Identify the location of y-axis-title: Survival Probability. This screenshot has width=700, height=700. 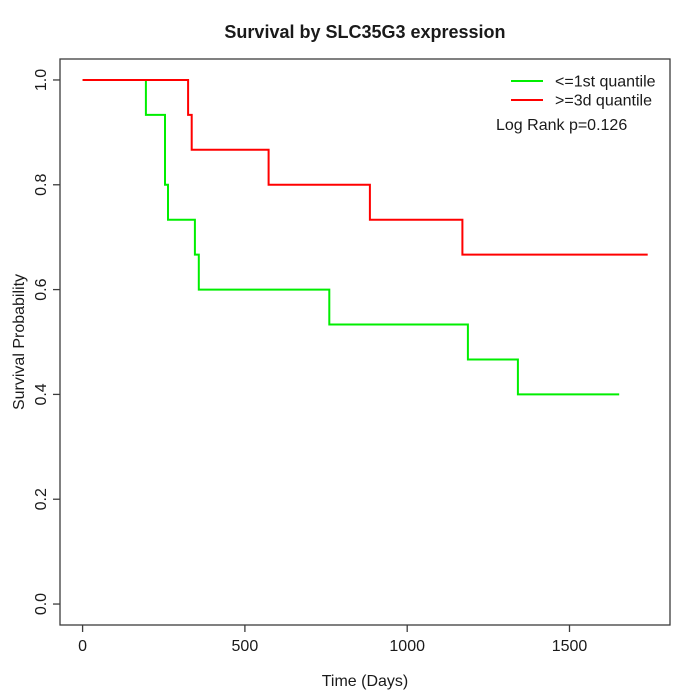
(19, 342).